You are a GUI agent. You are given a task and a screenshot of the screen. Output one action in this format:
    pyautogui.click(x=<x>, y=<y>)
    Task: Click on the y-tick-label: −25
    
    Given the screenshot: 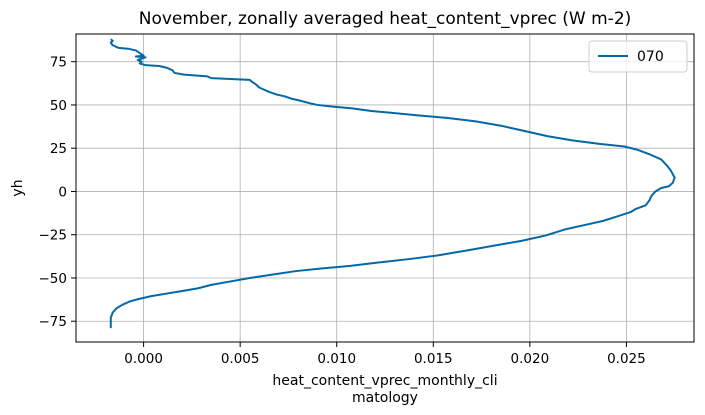 What is the action you would take?
    pyautogui.click(x=53, y=236)
    